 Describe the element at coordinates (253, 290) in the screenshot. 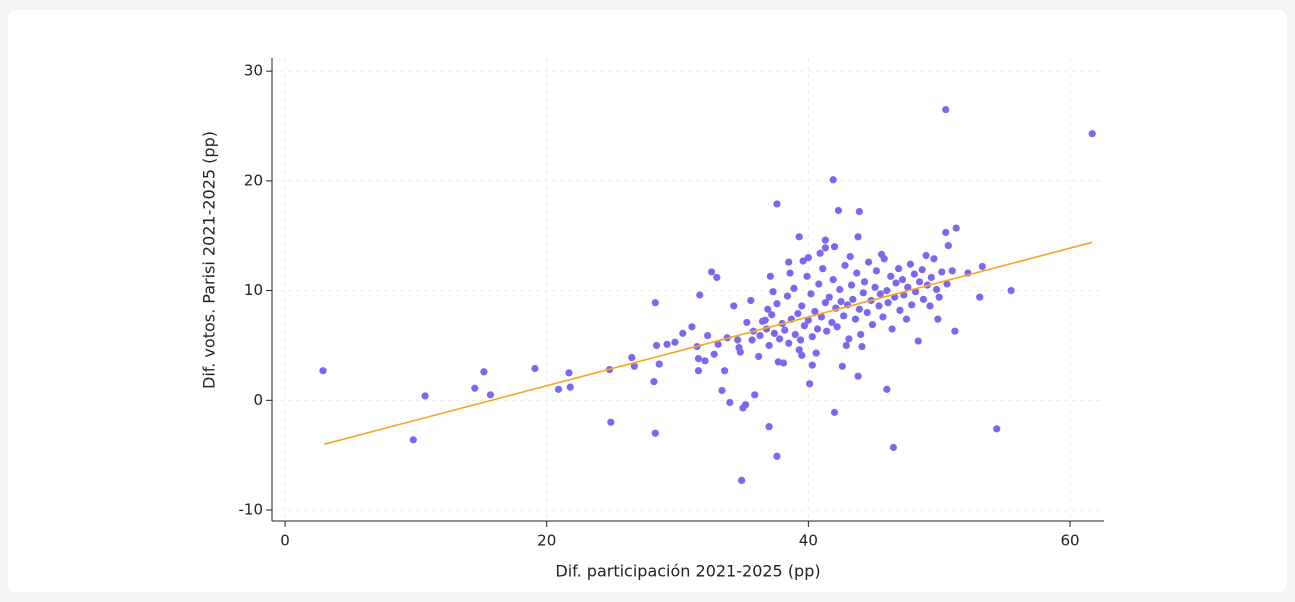

I see `y-tick-label: 10` at that location.